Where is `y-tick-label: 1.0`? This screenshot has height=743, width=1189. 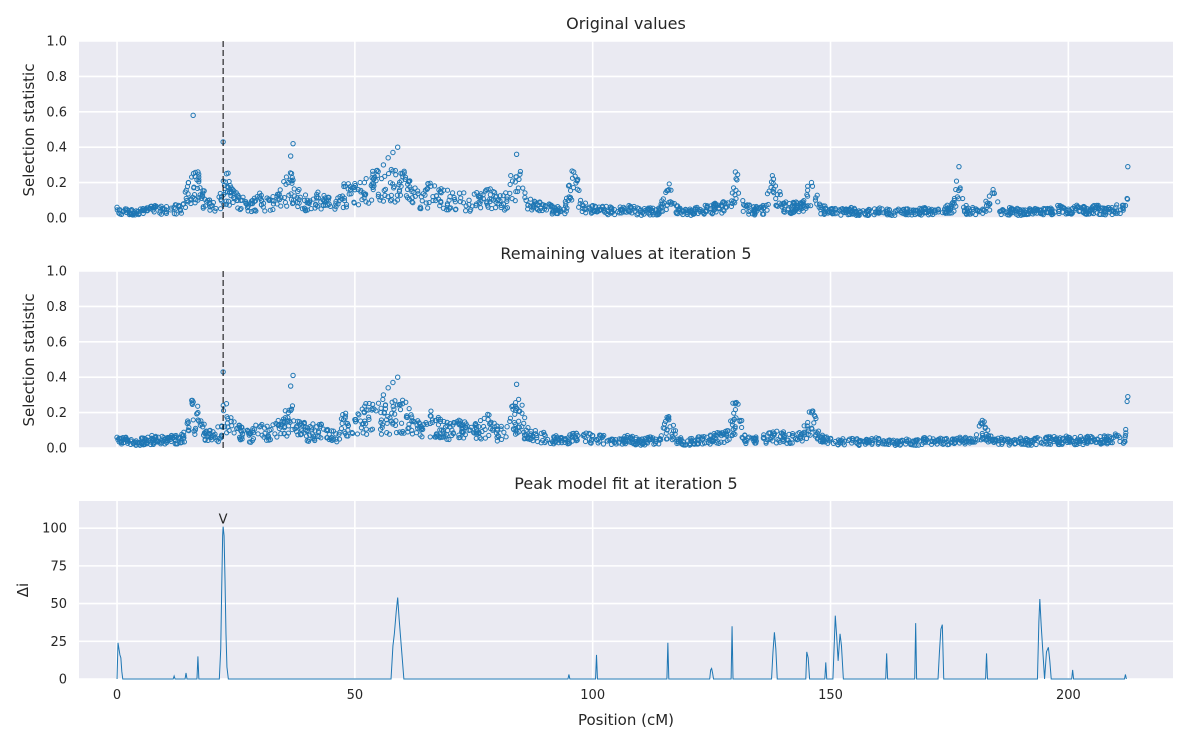
y-tick-label: 1.0 is located at coordinates (56, 42).